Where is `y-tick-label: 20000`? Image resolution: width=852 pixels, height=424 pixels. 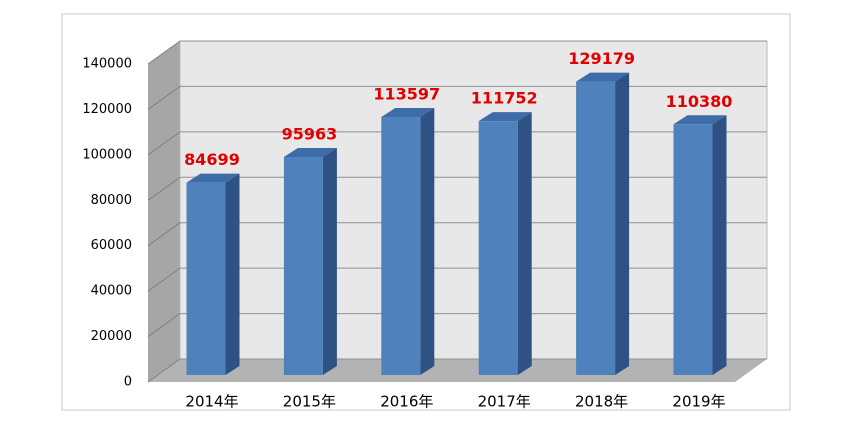
y-tick-label: 20000 is located at coordinates (111, 336).